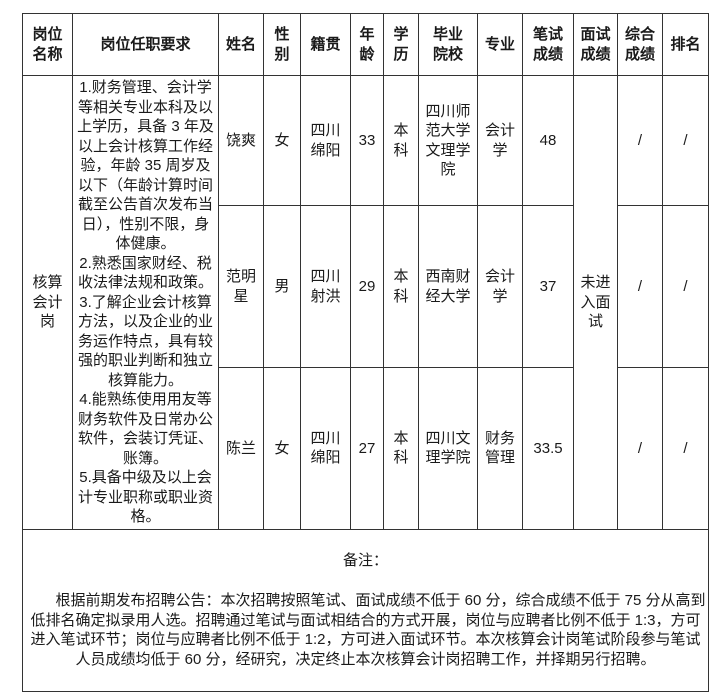 The image size is (720, 692). What do you see at coordinates (241, 448) in the screenshot?
I see `cell-name: 陈兰` at bounding box center [241, 448].